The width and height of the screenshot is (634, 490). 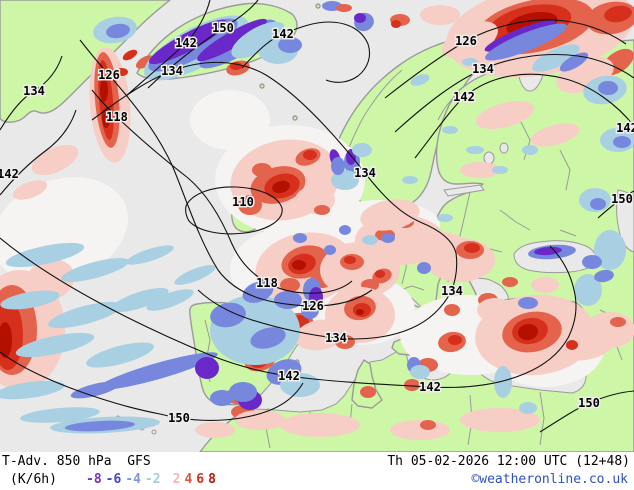 I want to click on unit-label: (K/6h), so click(x=33, y=479).